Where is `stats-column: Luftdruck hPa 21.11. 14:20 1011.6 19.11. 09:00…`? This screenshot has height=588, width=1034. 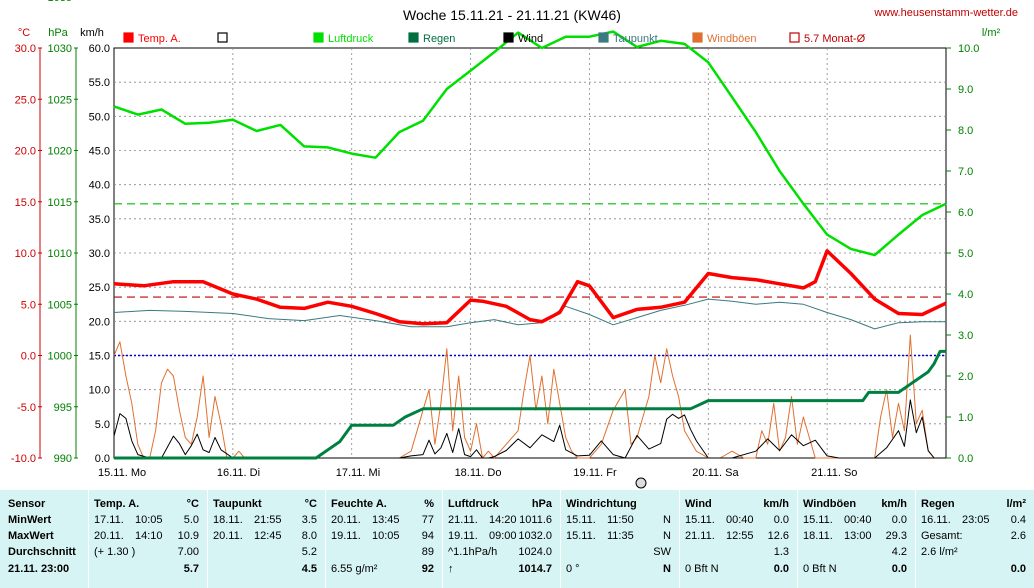 stats-column: Luftdruck hPa 21.11. 14:20 1011.6 19.11. 09:00… is located at coordinates (502, 539).